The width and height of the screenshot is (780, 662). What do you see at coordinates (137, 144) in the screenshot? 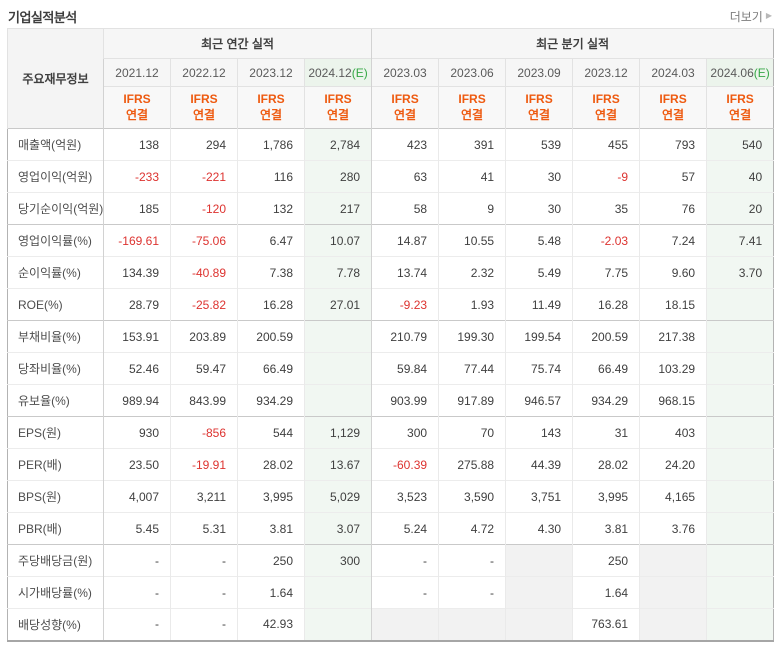
I see `table-cell: 138` at bounding box center [137, 144].